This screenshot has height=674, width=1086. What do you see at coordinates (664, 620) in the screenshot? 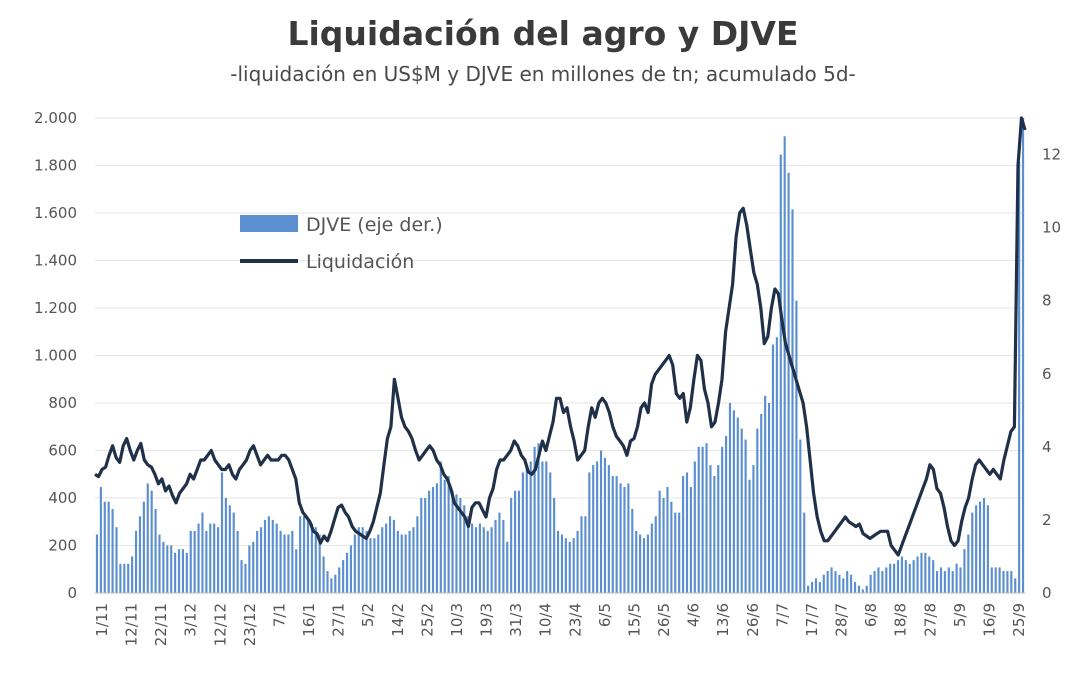
I see `x-tick-label: 26/5` at bounding box center [664, 620].